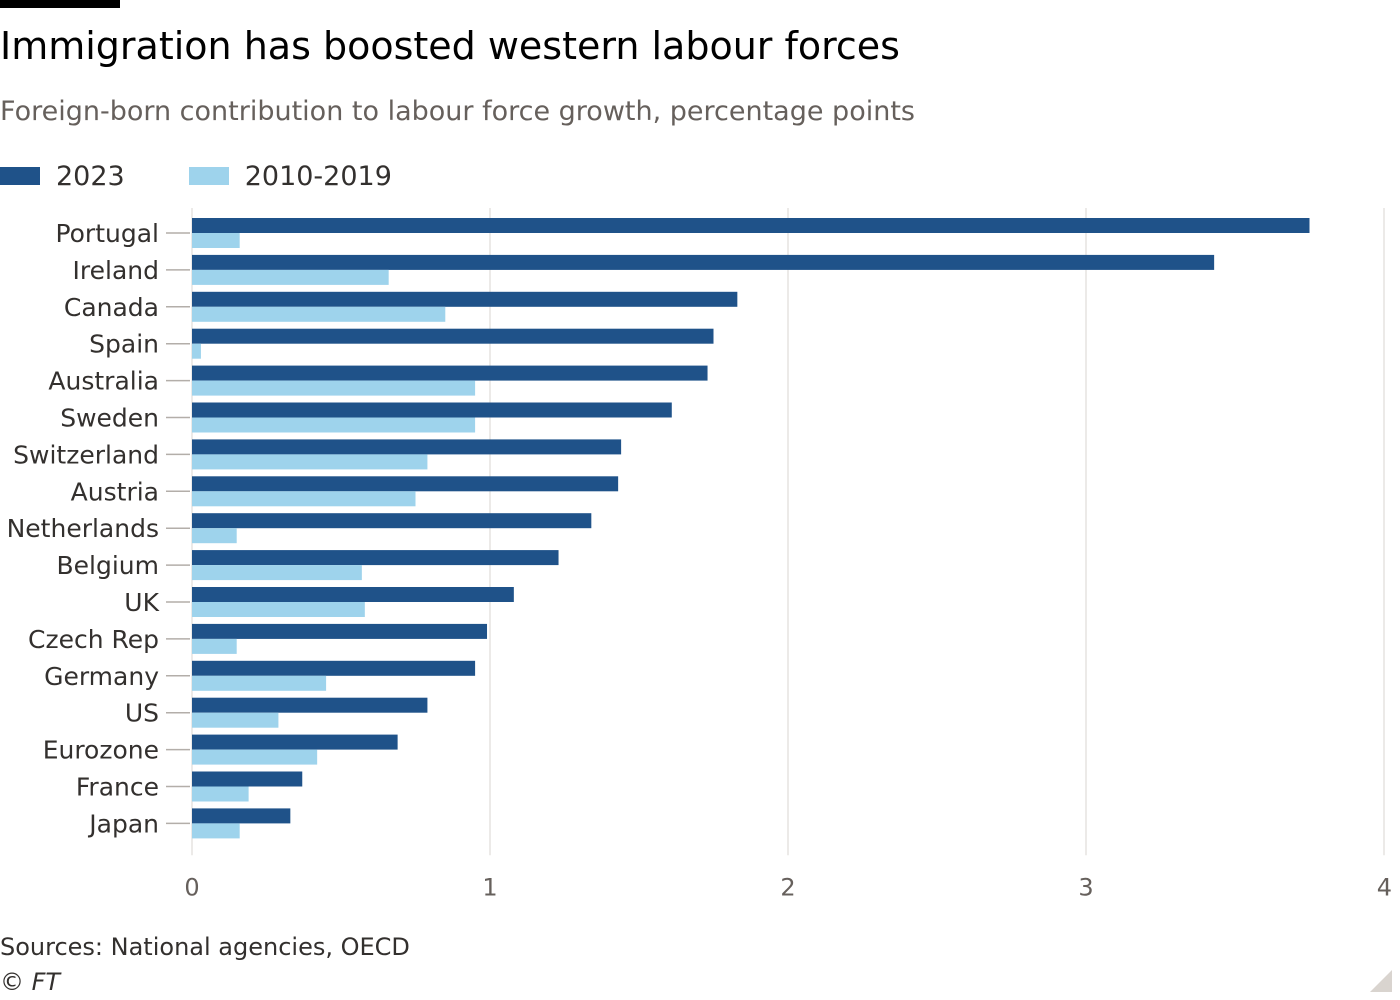  Describe the element at coordinates (310, 462) in the screenshot. I see `bar-switzerland-2010-2019` at that location.